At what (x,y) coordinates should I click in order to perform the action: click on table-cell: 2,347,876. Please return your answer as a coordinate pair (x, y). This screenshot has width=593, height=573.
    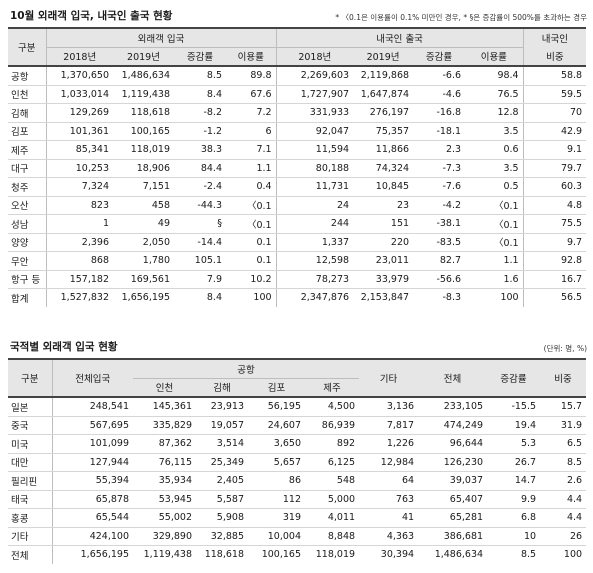
    Looking at the image, I should click on (314, 297).